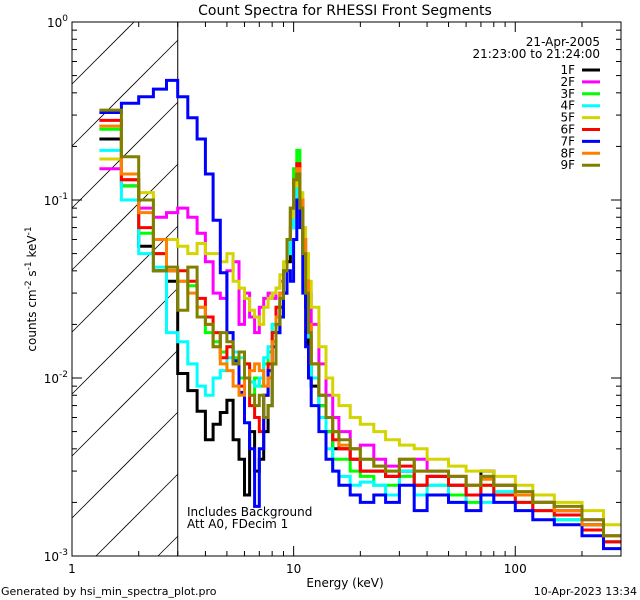  What do you see at coordinates (293, 569) in the screenshot?
I see `x-tick-label: 10` at bounding box center [293, 569].